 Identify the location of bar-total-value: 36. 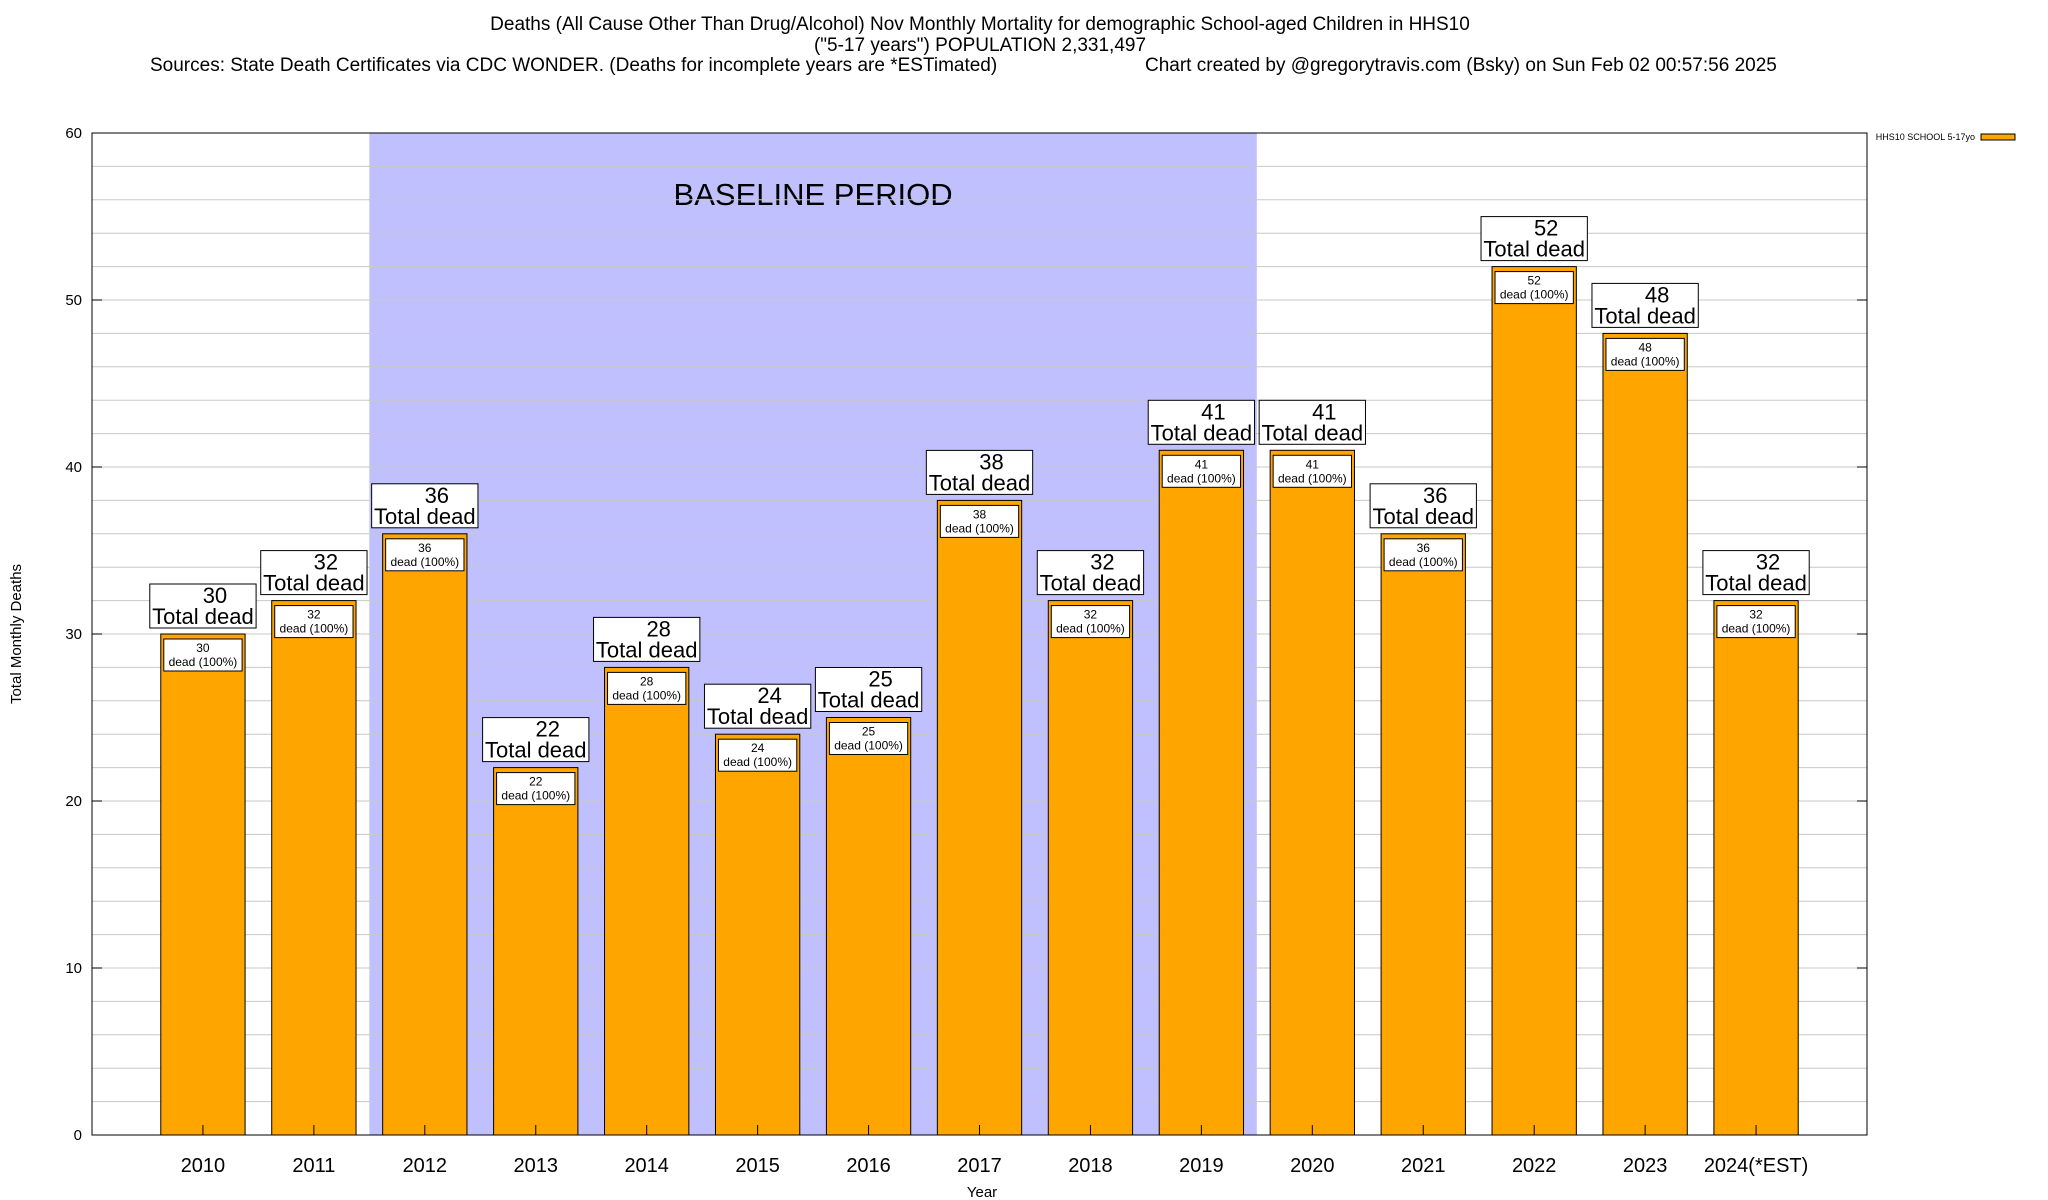
(437, 495).